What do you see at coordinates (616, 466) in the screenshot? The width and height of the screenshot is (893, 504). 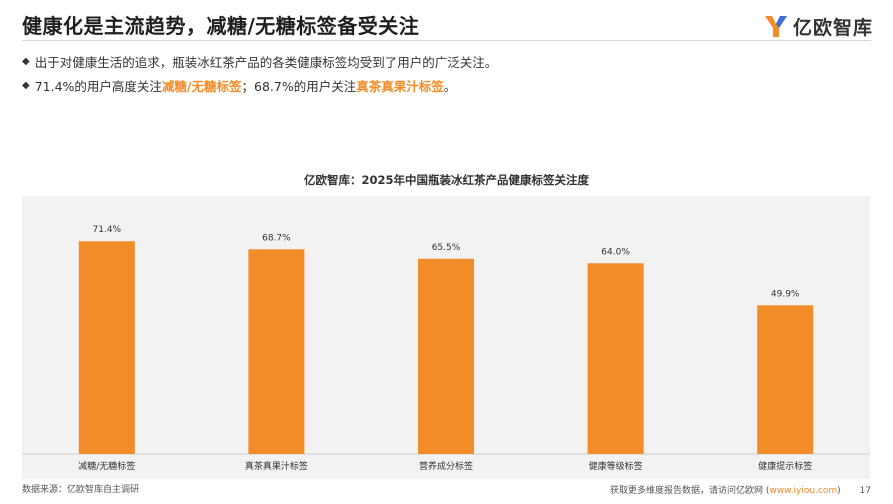 I see `category-label-3: 健康等级标签` at bounding box center [616, 466].